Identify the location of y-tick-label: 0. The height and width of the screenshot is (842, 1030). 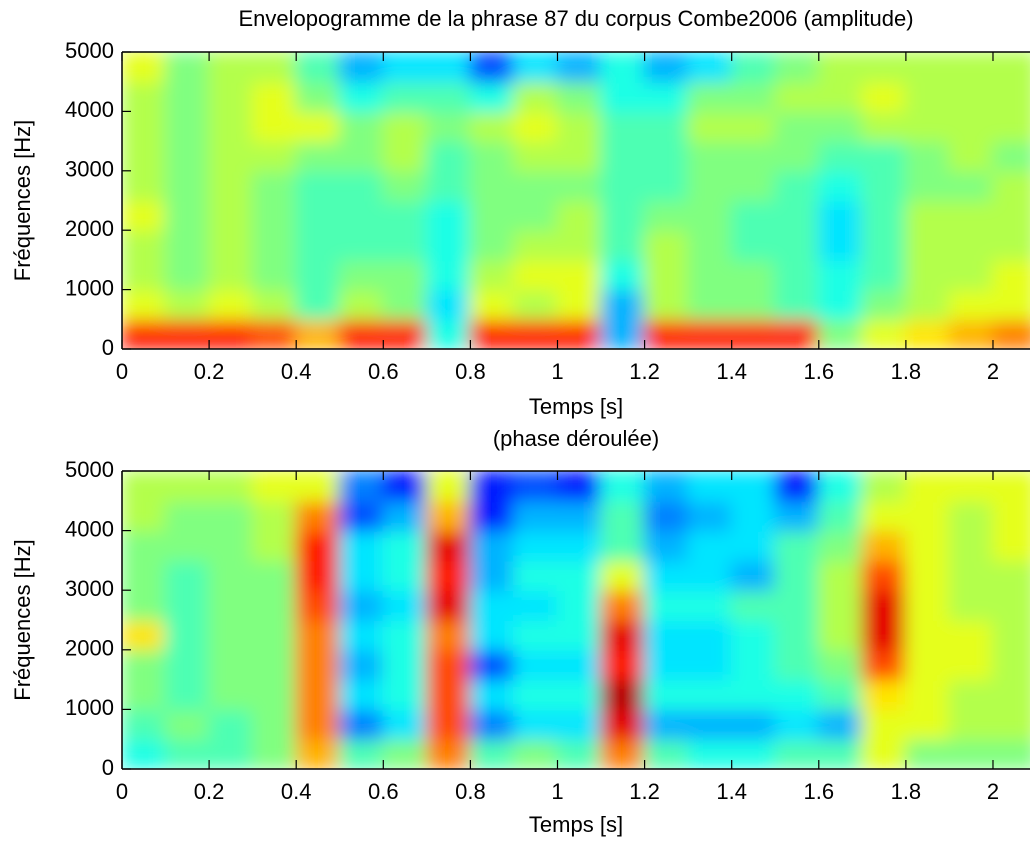
(108, 347).